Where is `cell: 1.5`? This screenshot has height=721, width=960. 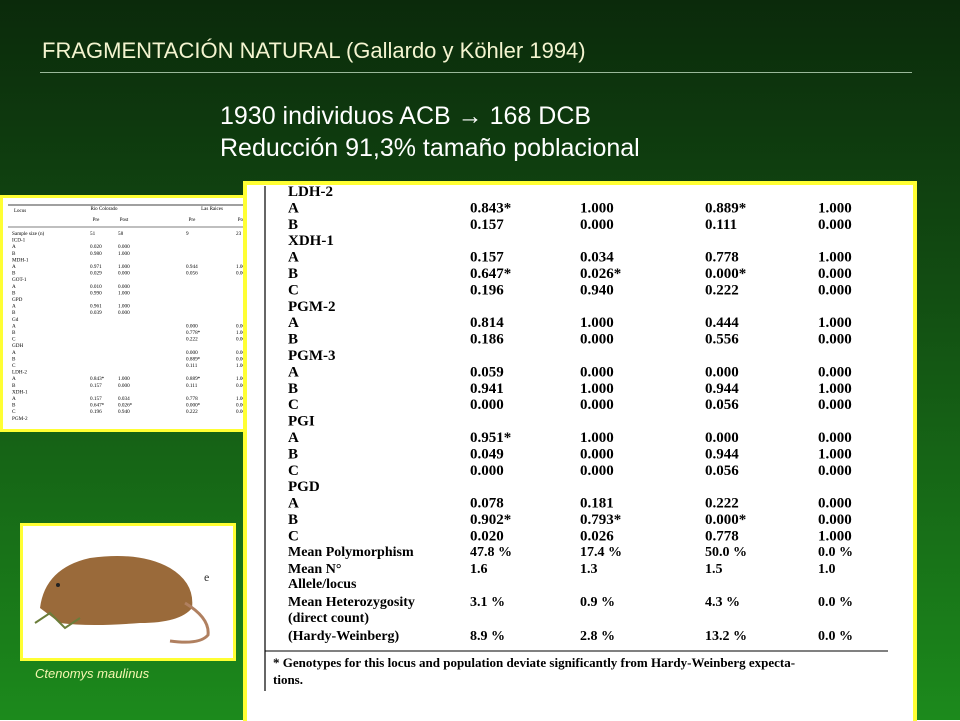
cell: 1.5 is located at coordinates (714, 569).